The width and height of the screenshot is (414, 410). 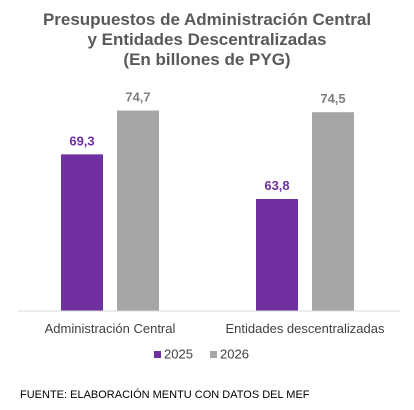 I want to click on data-label-2025-2: 63,8, so click(x=276, y=185).